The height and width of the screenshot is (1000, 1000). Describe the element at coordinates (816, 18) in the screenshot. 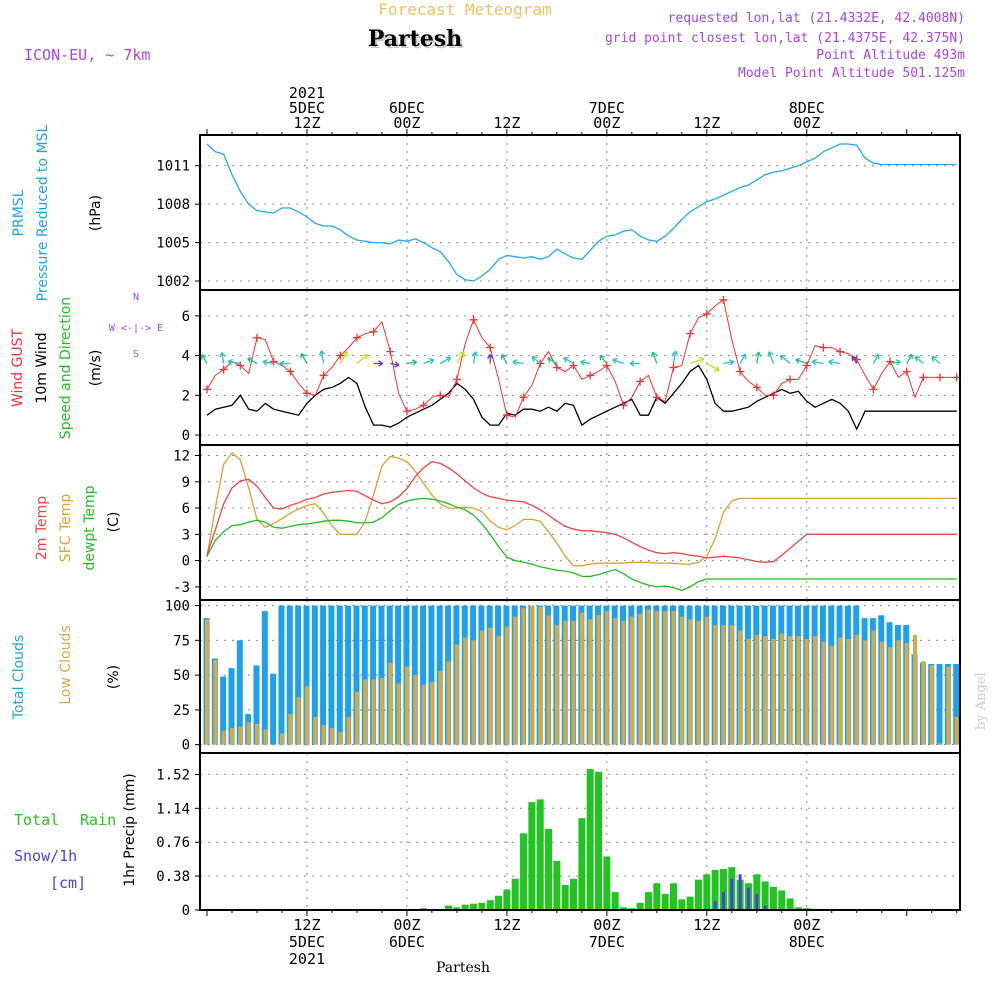

I see `header-requested: requested lon,lat (21.4332E, 42.4008N)` at that location.